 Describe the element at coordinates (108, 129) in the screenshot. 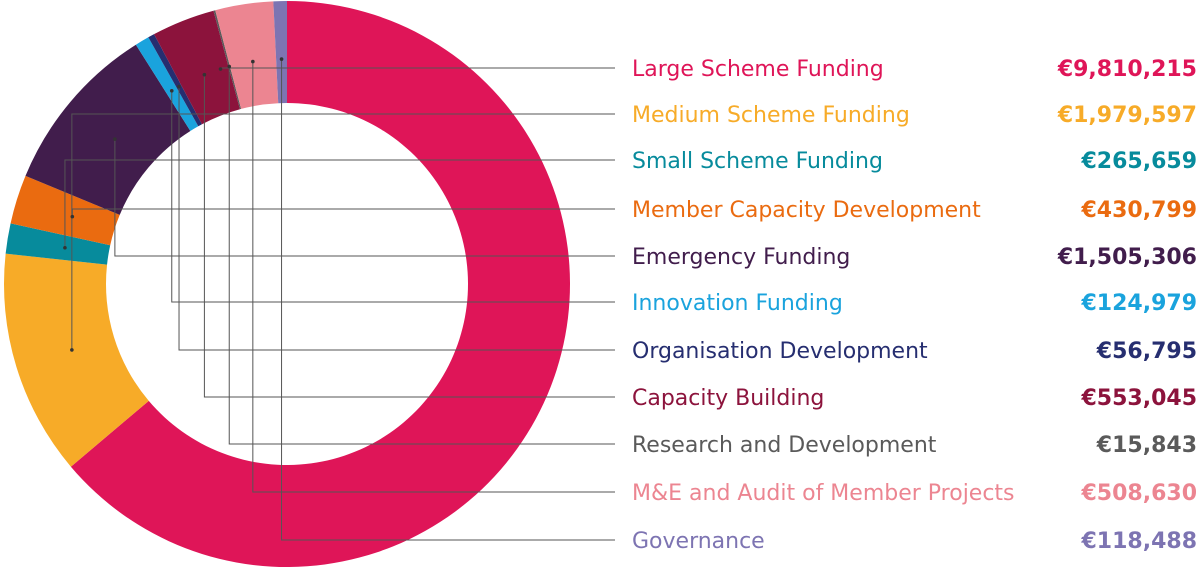

I see `slice-emergency-funding` at that location.